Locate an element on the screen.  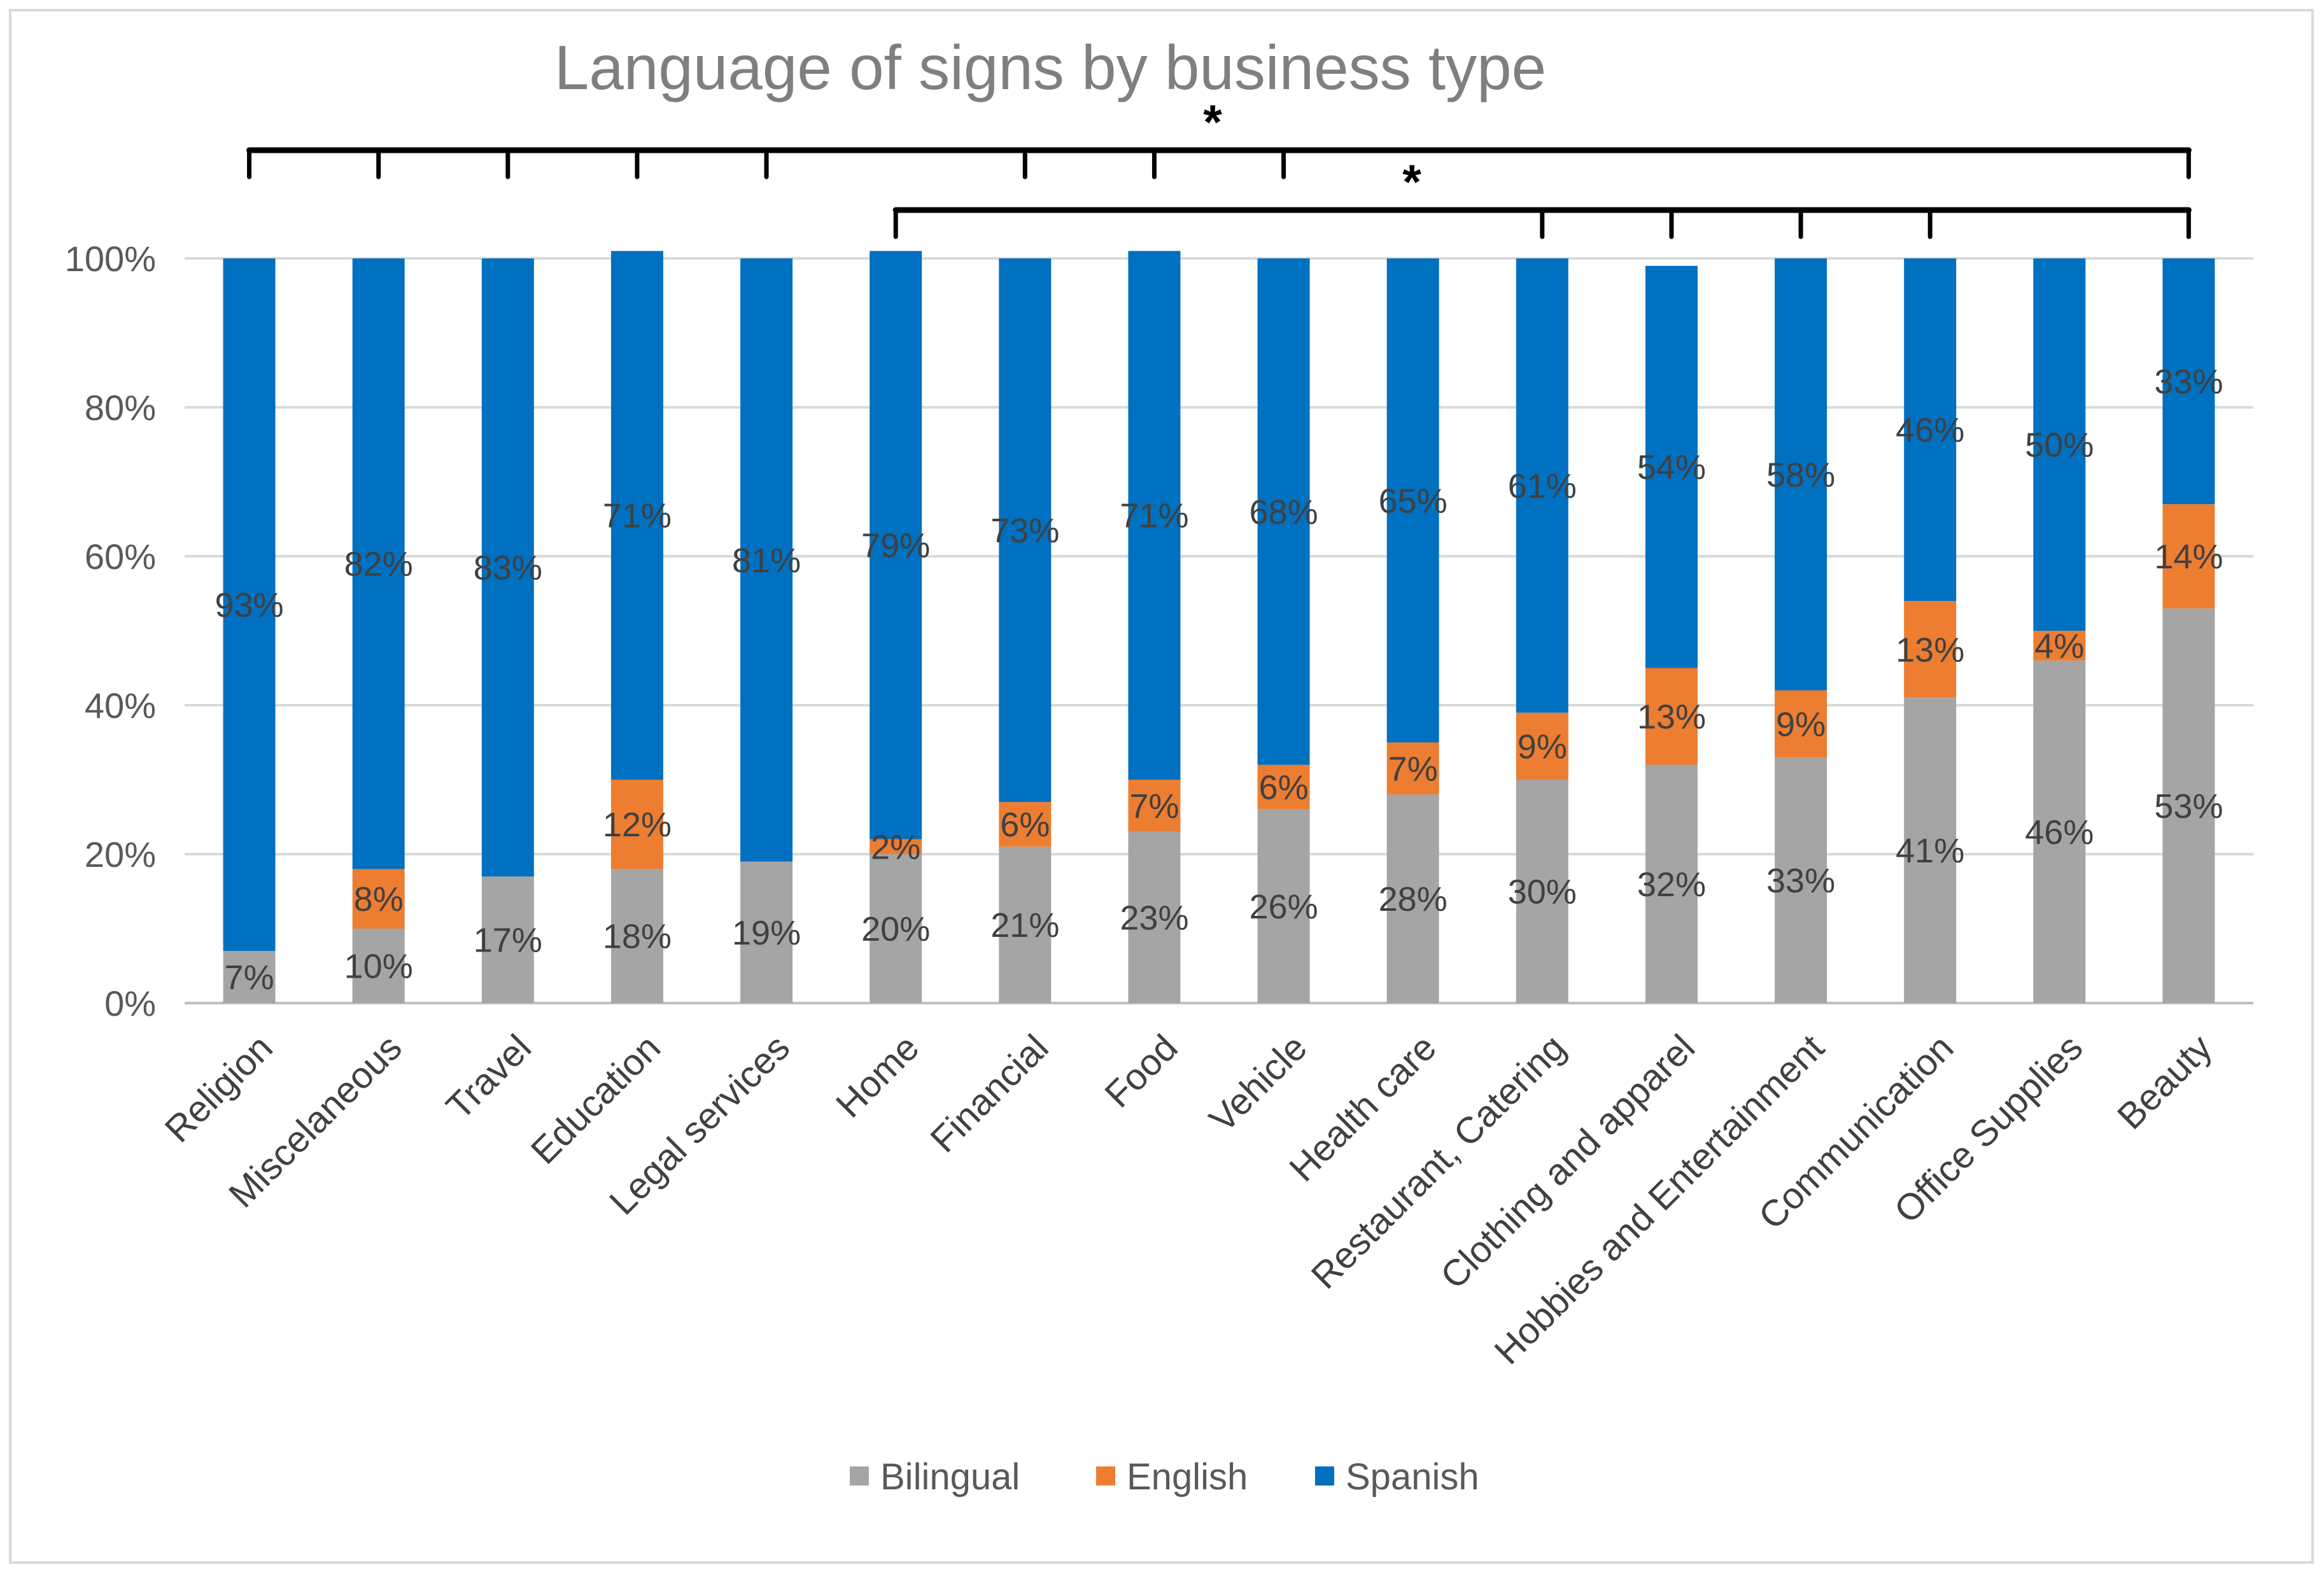
data-label-bilingual-religion: 7% is located at coordinates (250, 978).